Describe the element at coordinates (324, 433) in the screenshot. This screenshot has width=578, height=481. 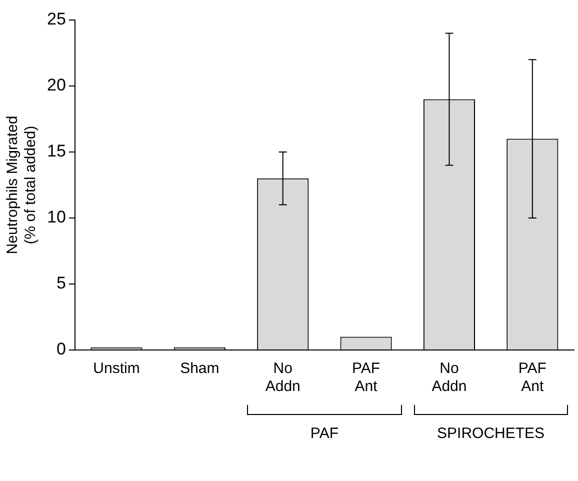
I see `text: PAF` at that location.